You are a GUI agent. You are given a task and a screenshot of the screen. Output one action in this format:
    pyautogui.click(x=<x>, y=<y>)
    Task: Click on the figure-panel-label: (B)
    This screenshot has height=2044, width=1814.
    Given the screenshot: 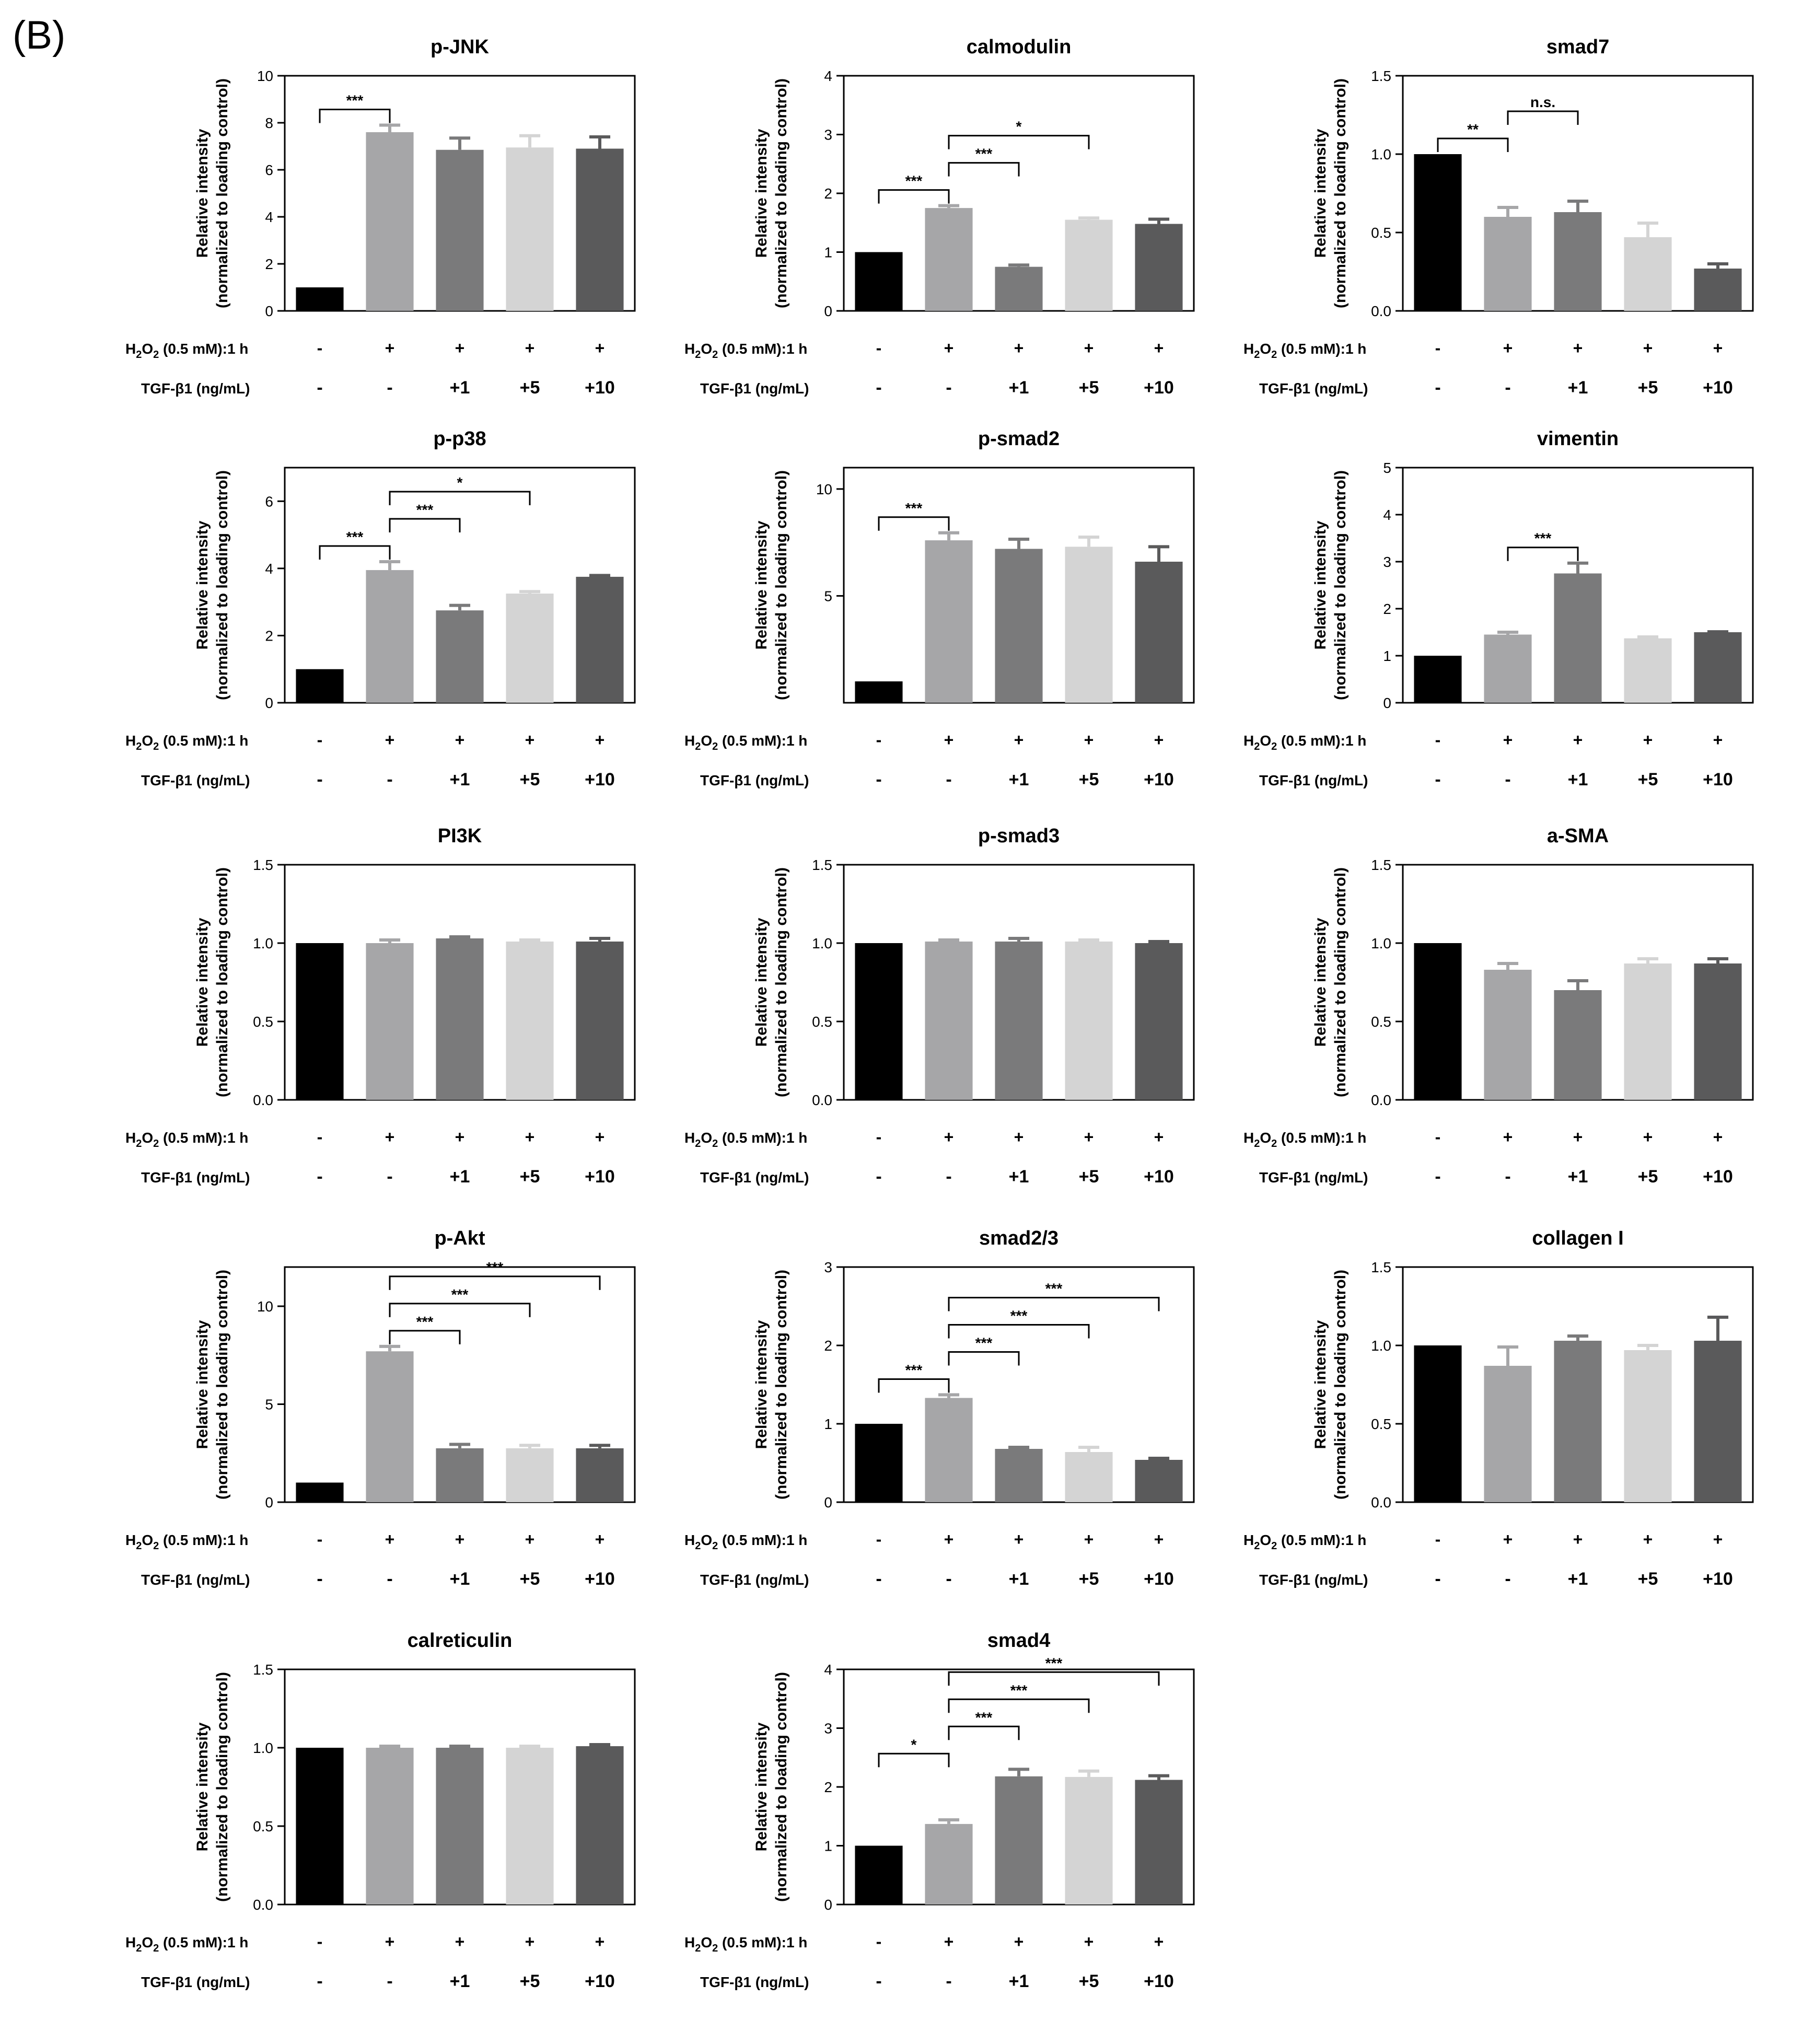 What is the action you would take?
    pyautogui.click(x=39, y=35)
    